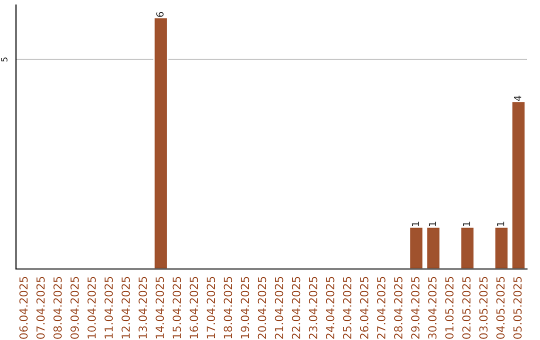 This screenshot has width=540, height=340. What do you see at coordinates (211, 307) in the screenshot?
I see `x-tick-label: 17.04.2025` at bounding box center [211, 307].